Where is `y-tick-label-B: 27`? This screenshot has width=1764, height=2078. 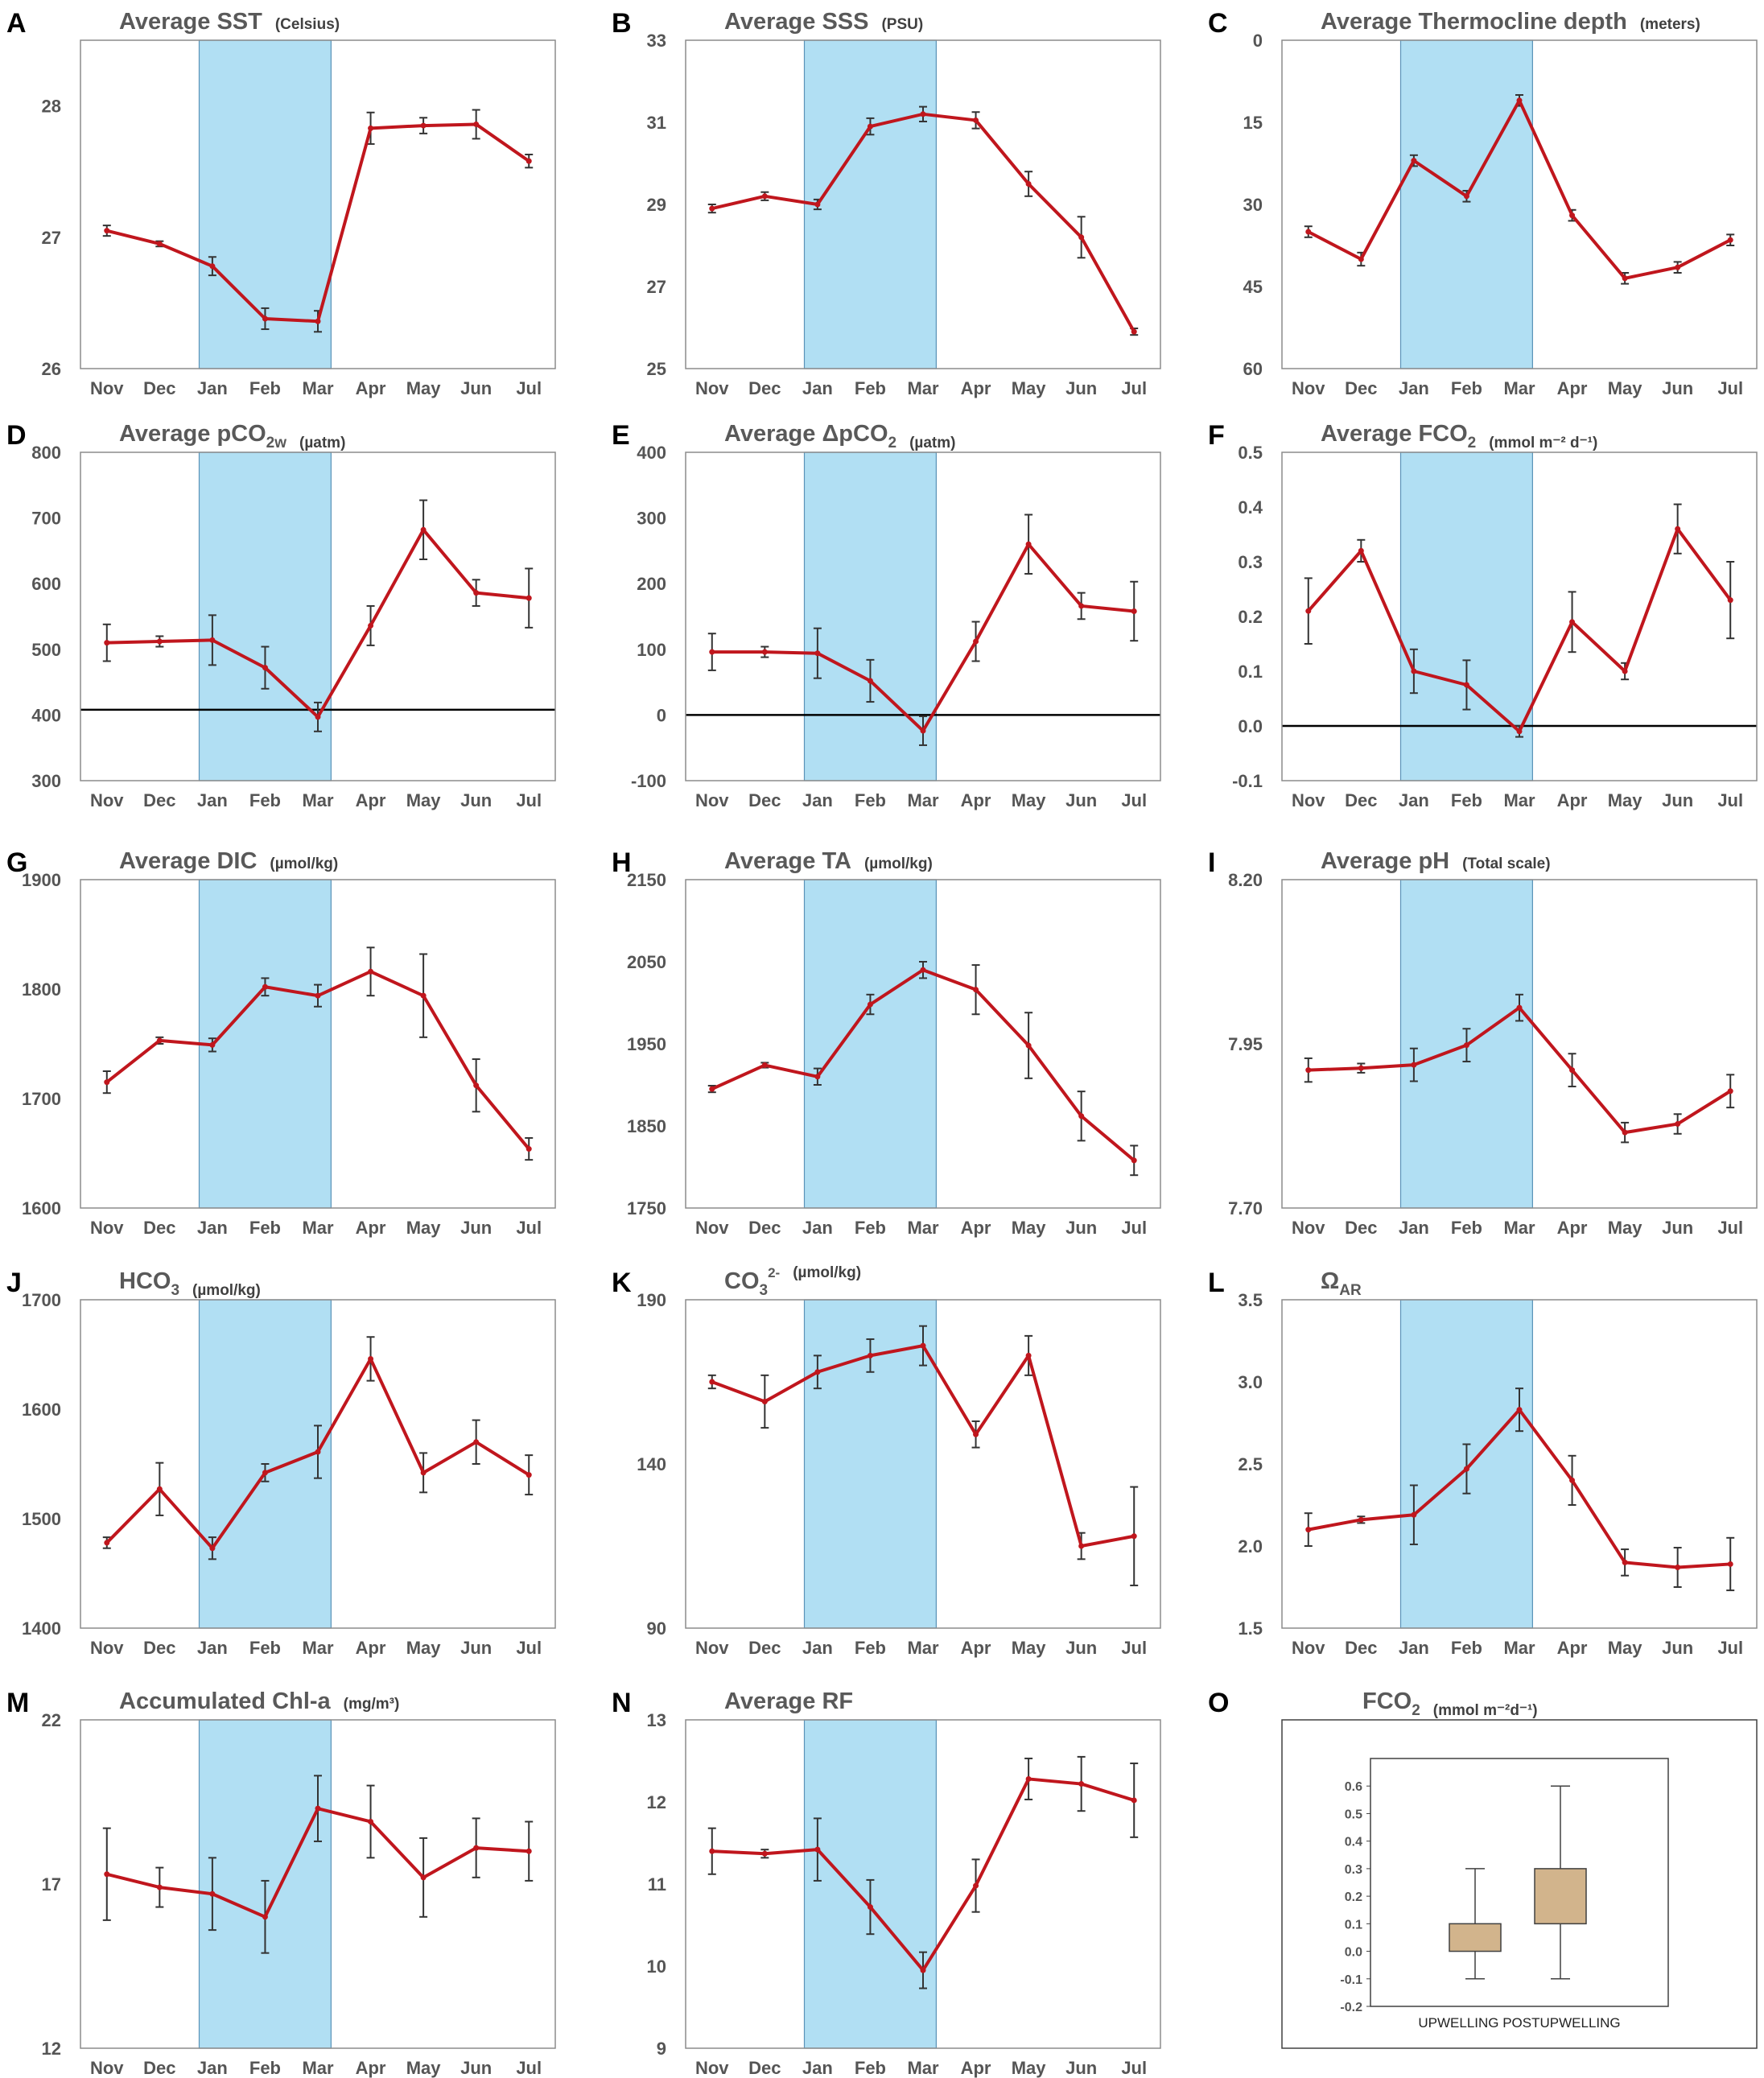
y-tick-label-B: 27 is located at coordinates (656, 287).